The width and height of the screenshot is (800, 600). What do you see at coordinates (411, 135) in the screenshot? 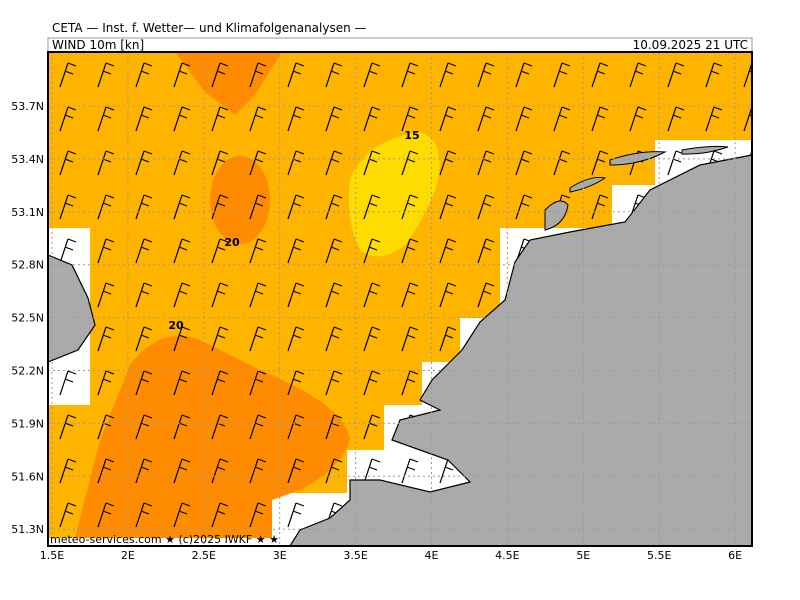
I see `contour-label: 15` at bounding box center [411, 135].